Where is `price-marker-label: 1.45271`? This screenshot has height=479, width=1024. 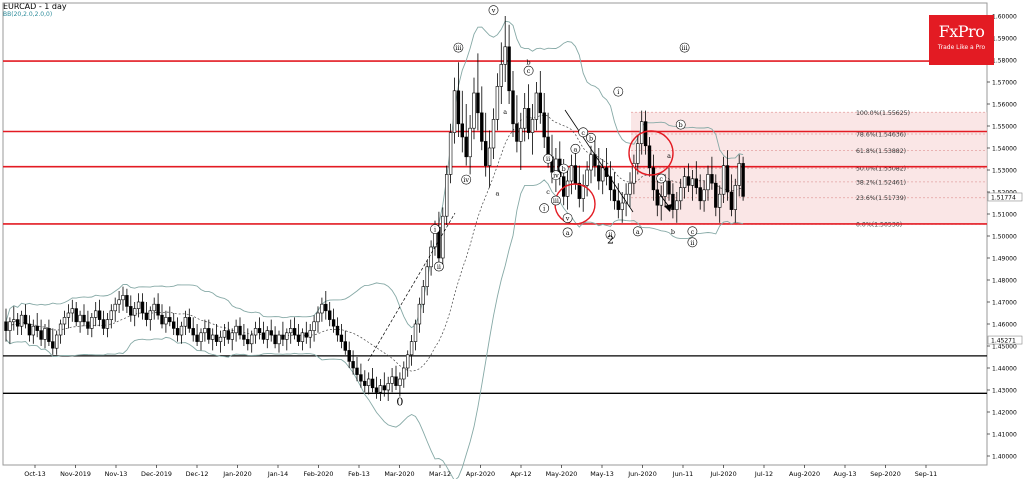 price-marker-label: 1.45271 is located at coordinates (1003, 341).